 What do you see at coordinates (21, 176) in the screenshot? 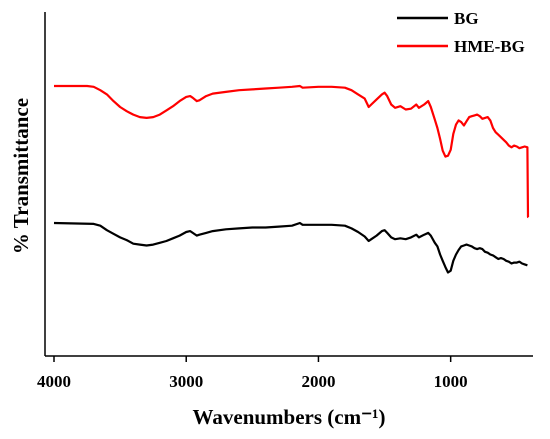
I see `y-axis-title: % Transmittance` at bounding box center [21, 176].